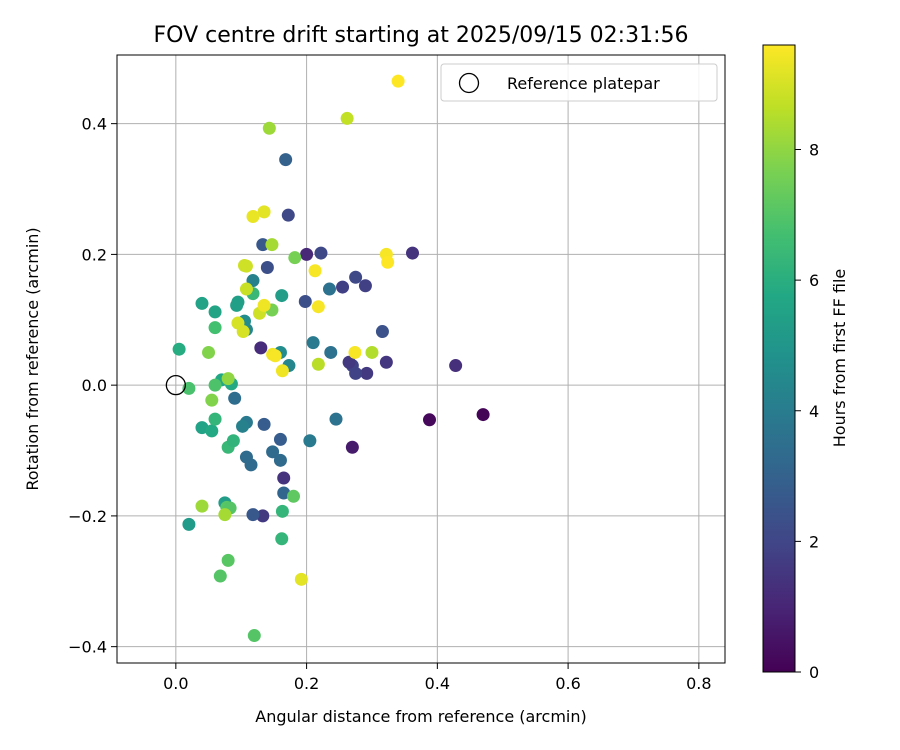  Describe the element at coordinates (469, 83) in the screenshot. I see `legend-reference-marker` at that location.